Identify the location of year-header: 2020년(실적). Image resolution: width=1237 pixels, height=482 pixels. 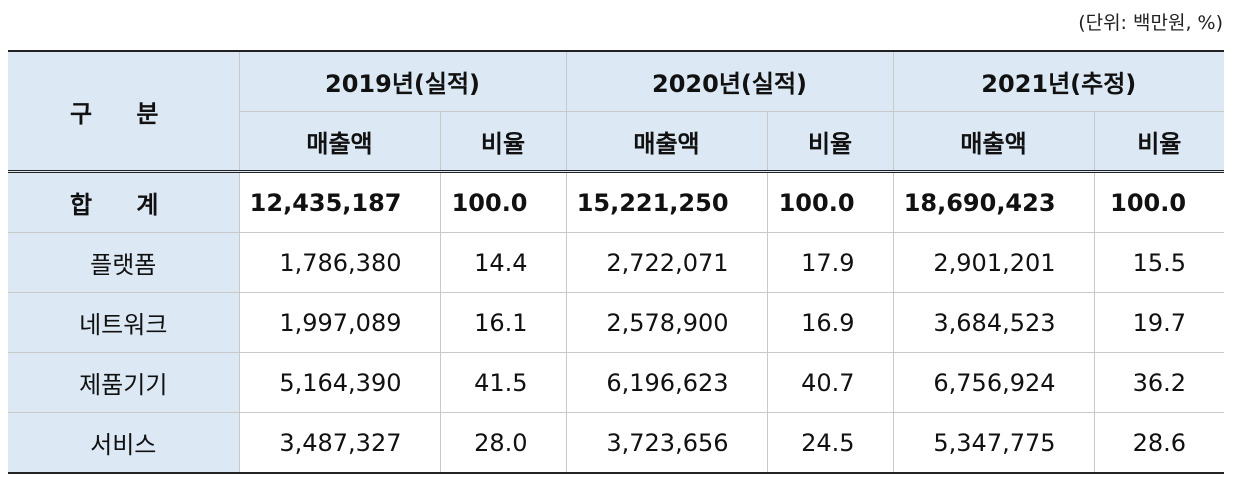
(729, 81).